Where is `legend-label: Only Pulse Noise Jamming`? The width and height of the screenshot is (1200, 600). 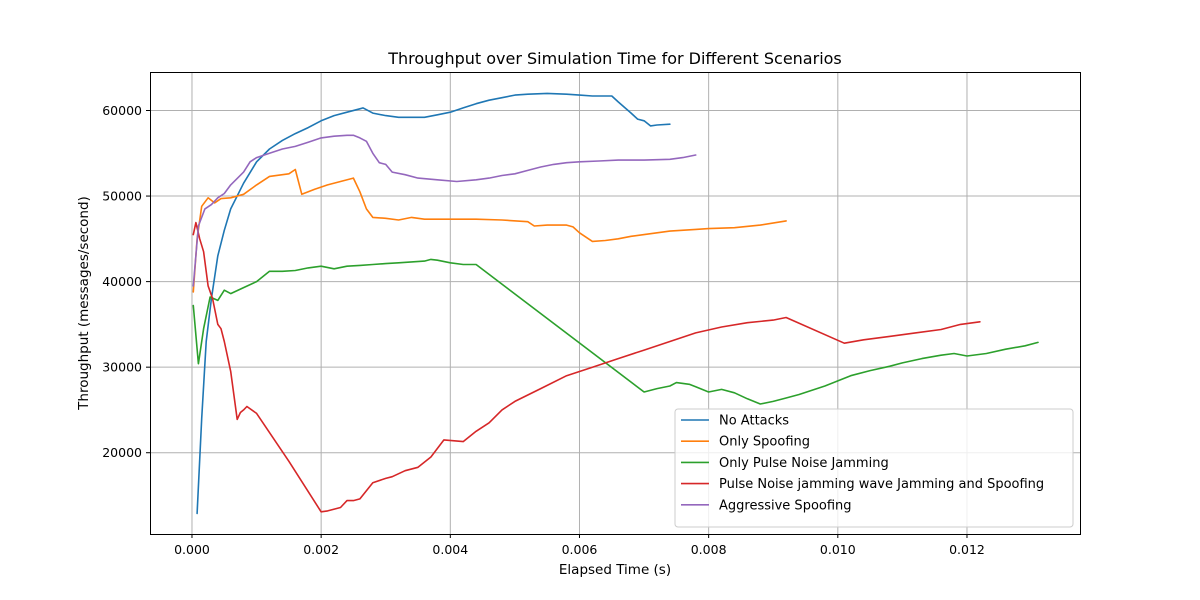
legend-label: Only Pulse Noise Jamming is located at coordinates (804, 463).